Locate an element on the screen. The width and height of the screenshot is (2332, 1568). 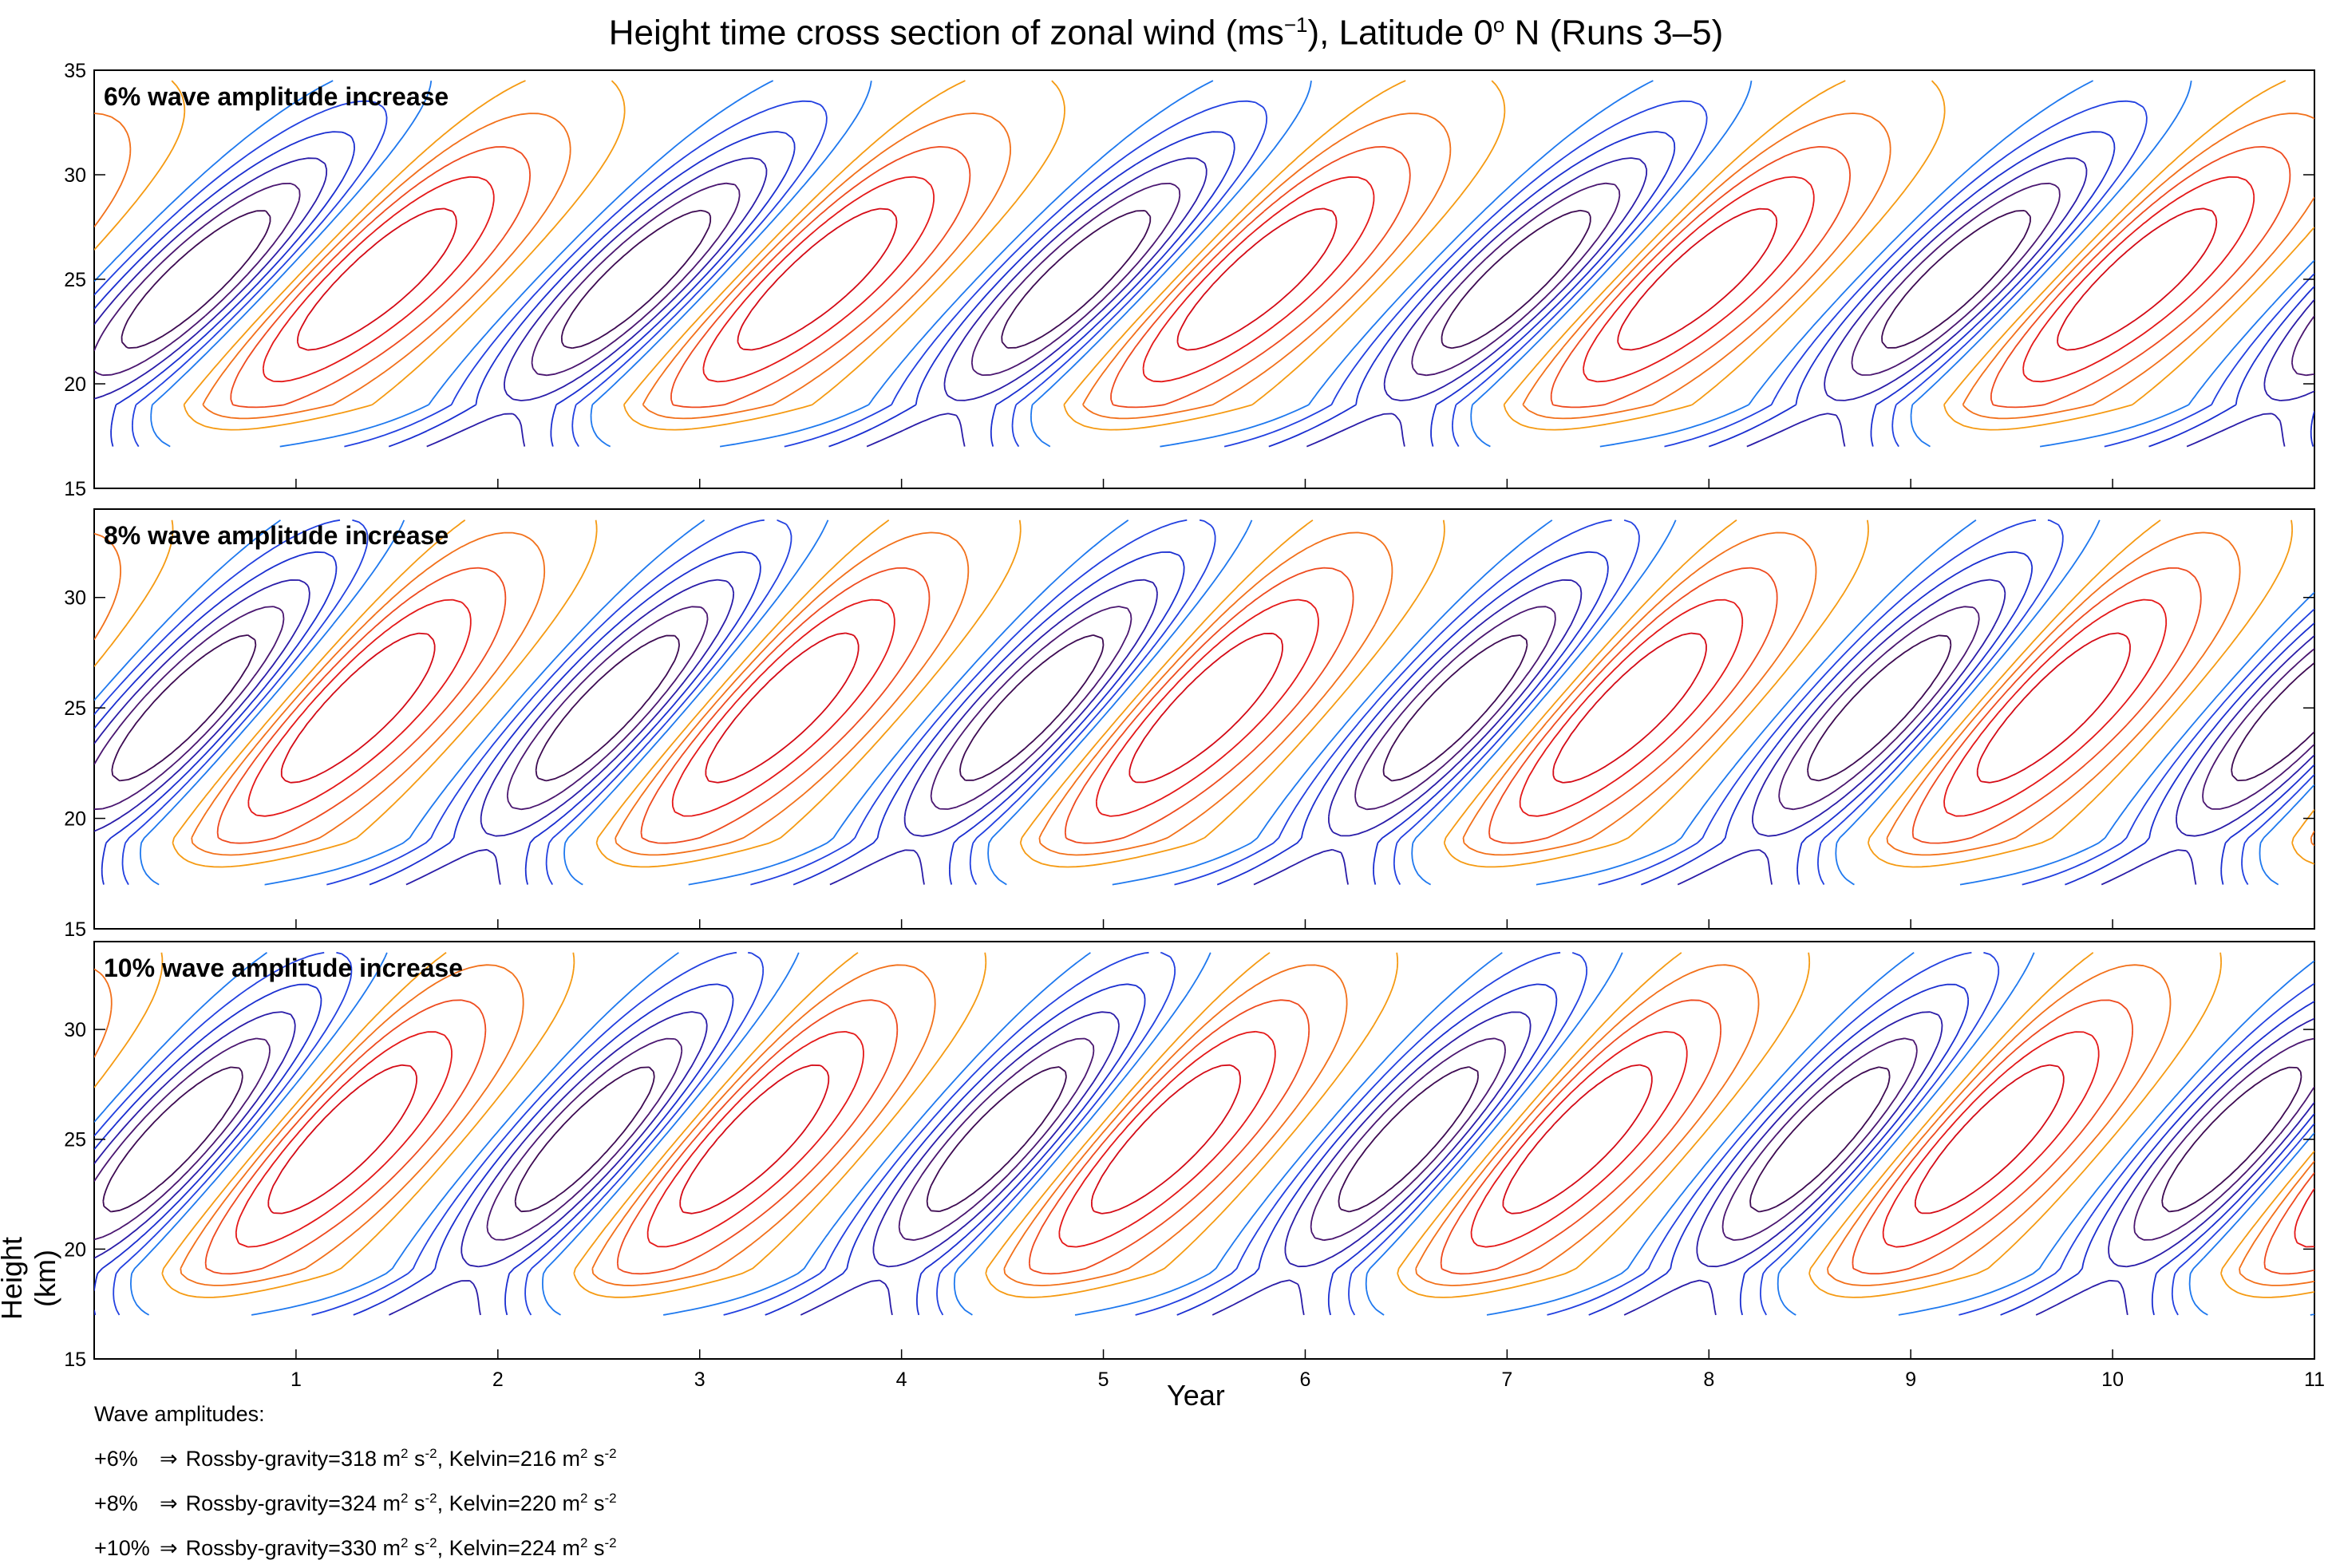
x-tick-label: 4 is located at coordinates (901, 1380).